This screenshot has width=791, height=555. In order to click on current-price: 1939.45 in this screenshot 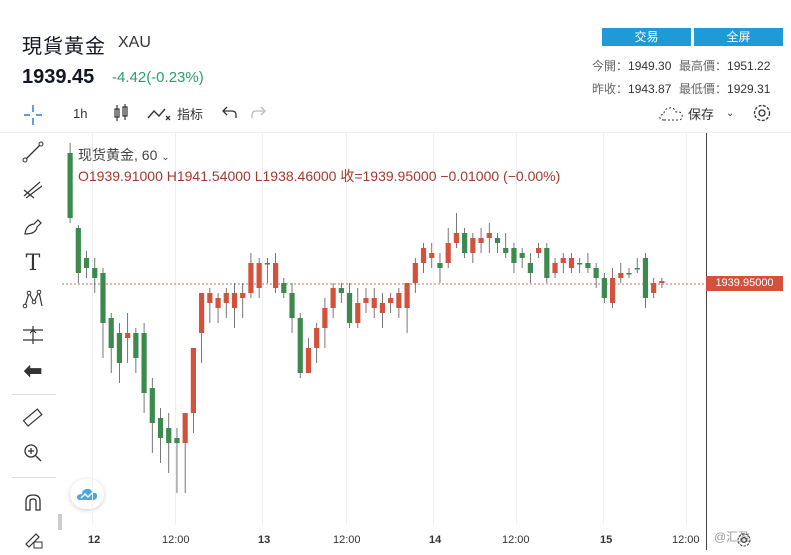, I will do `click(58, 77)`.